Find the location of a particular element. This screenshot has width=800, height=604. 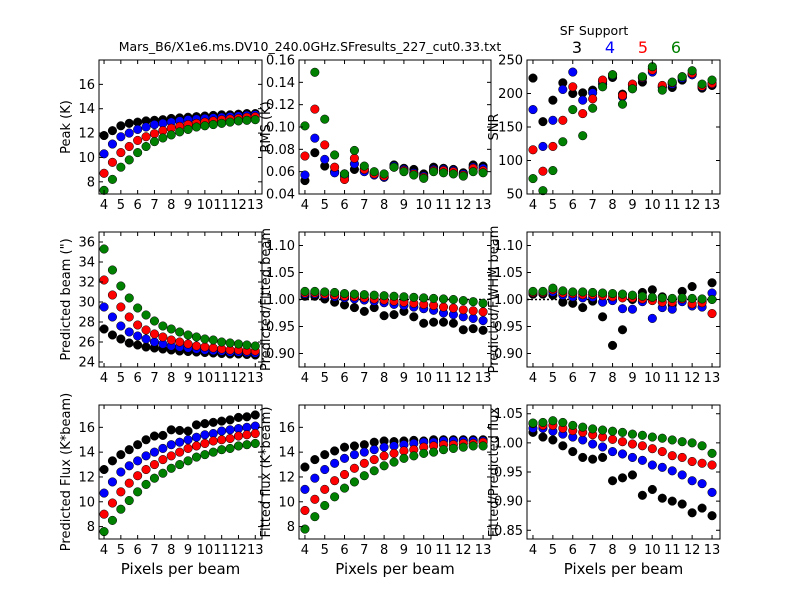

y-tick-label: 0.10 is located at coordinates (280, 128).